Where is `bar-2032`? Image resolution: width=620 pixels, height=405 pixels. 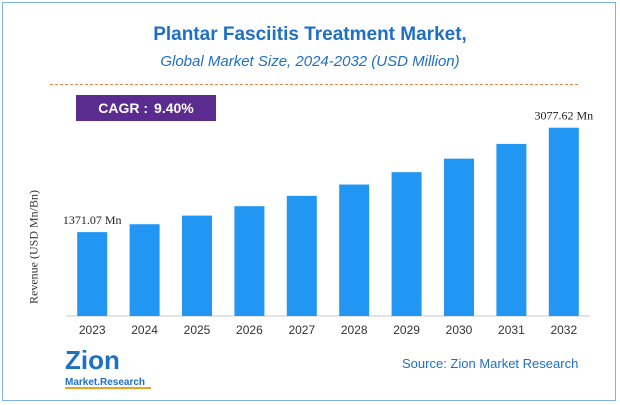
bar-2032 is located at coordinates (563, 221).